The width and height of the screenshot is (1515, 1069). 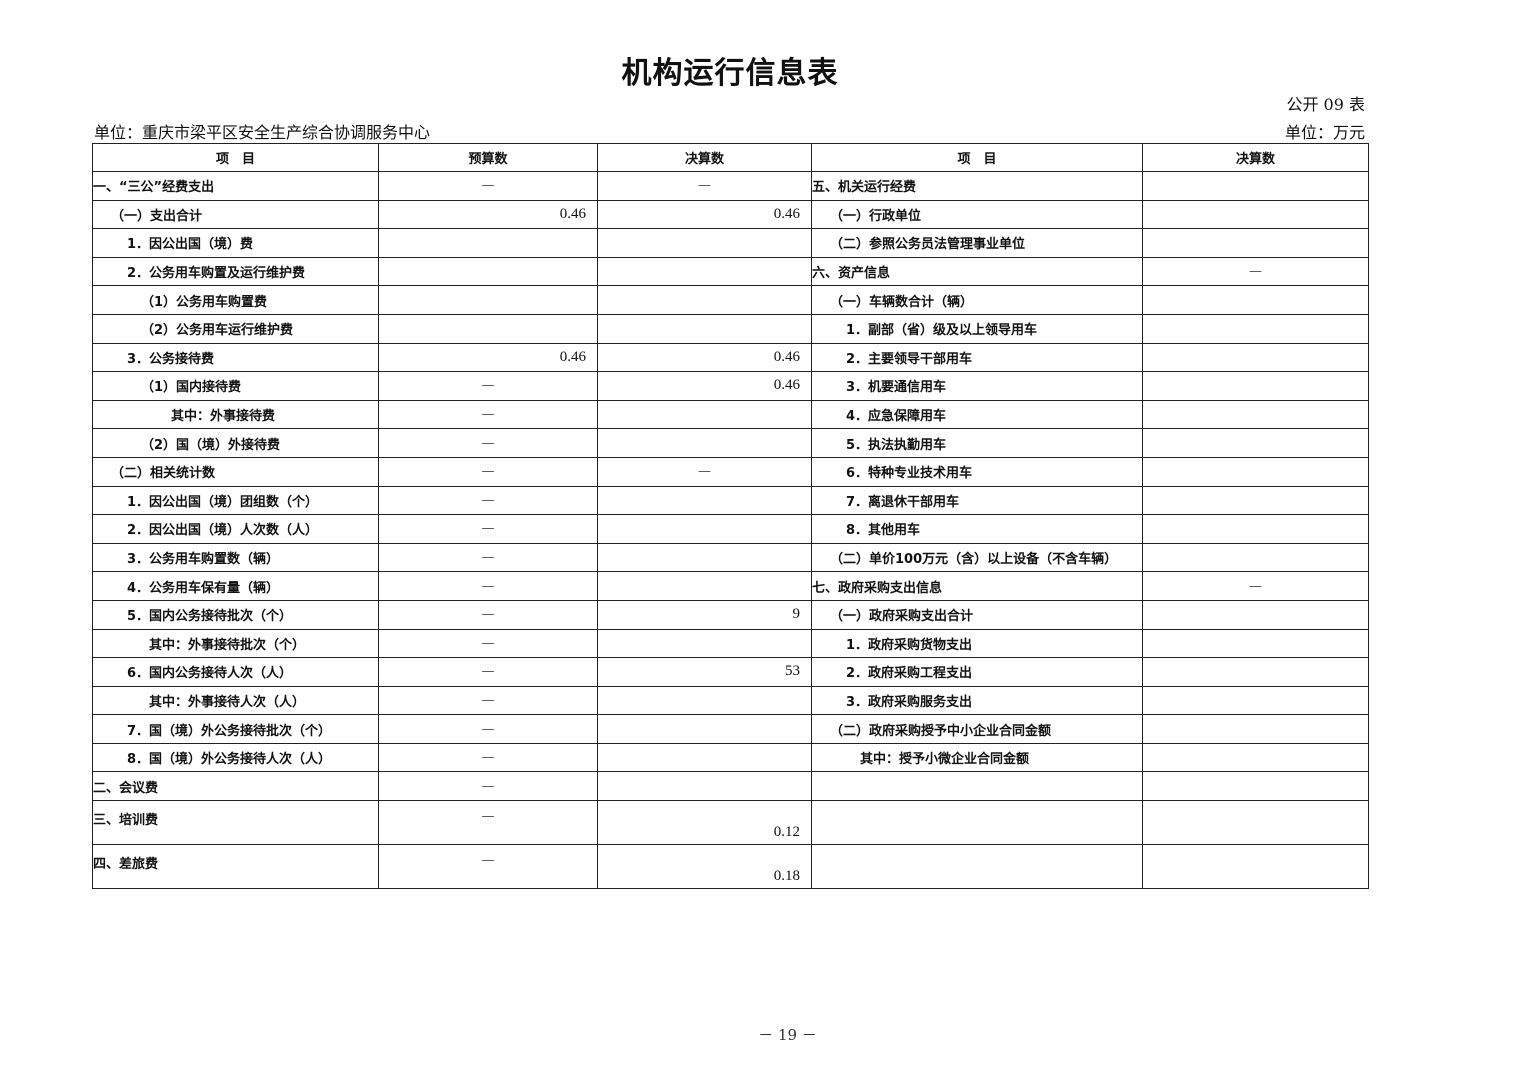 What do you see at coordinates (235, 300) in the screenshot?
I see `item-label: （1）公务用车购置费` at bounding box center [235, 300].